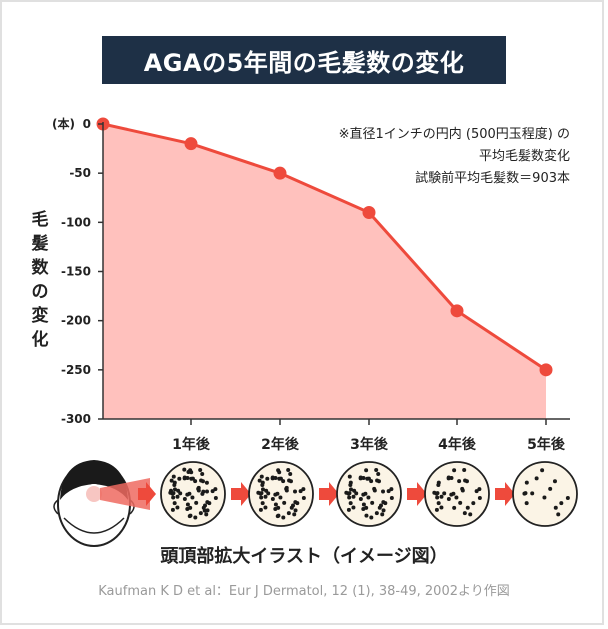 The image size is (608, 629). I want to click on note-line-3: 試験前平均毛髪数＝903本, so click(492, 178).